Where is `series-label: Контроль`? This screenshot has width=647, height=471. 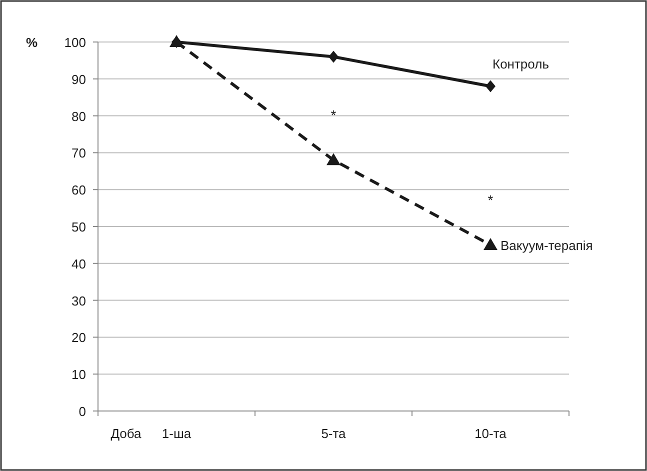 series-label: Контроль is located at coordinates (521, 64).